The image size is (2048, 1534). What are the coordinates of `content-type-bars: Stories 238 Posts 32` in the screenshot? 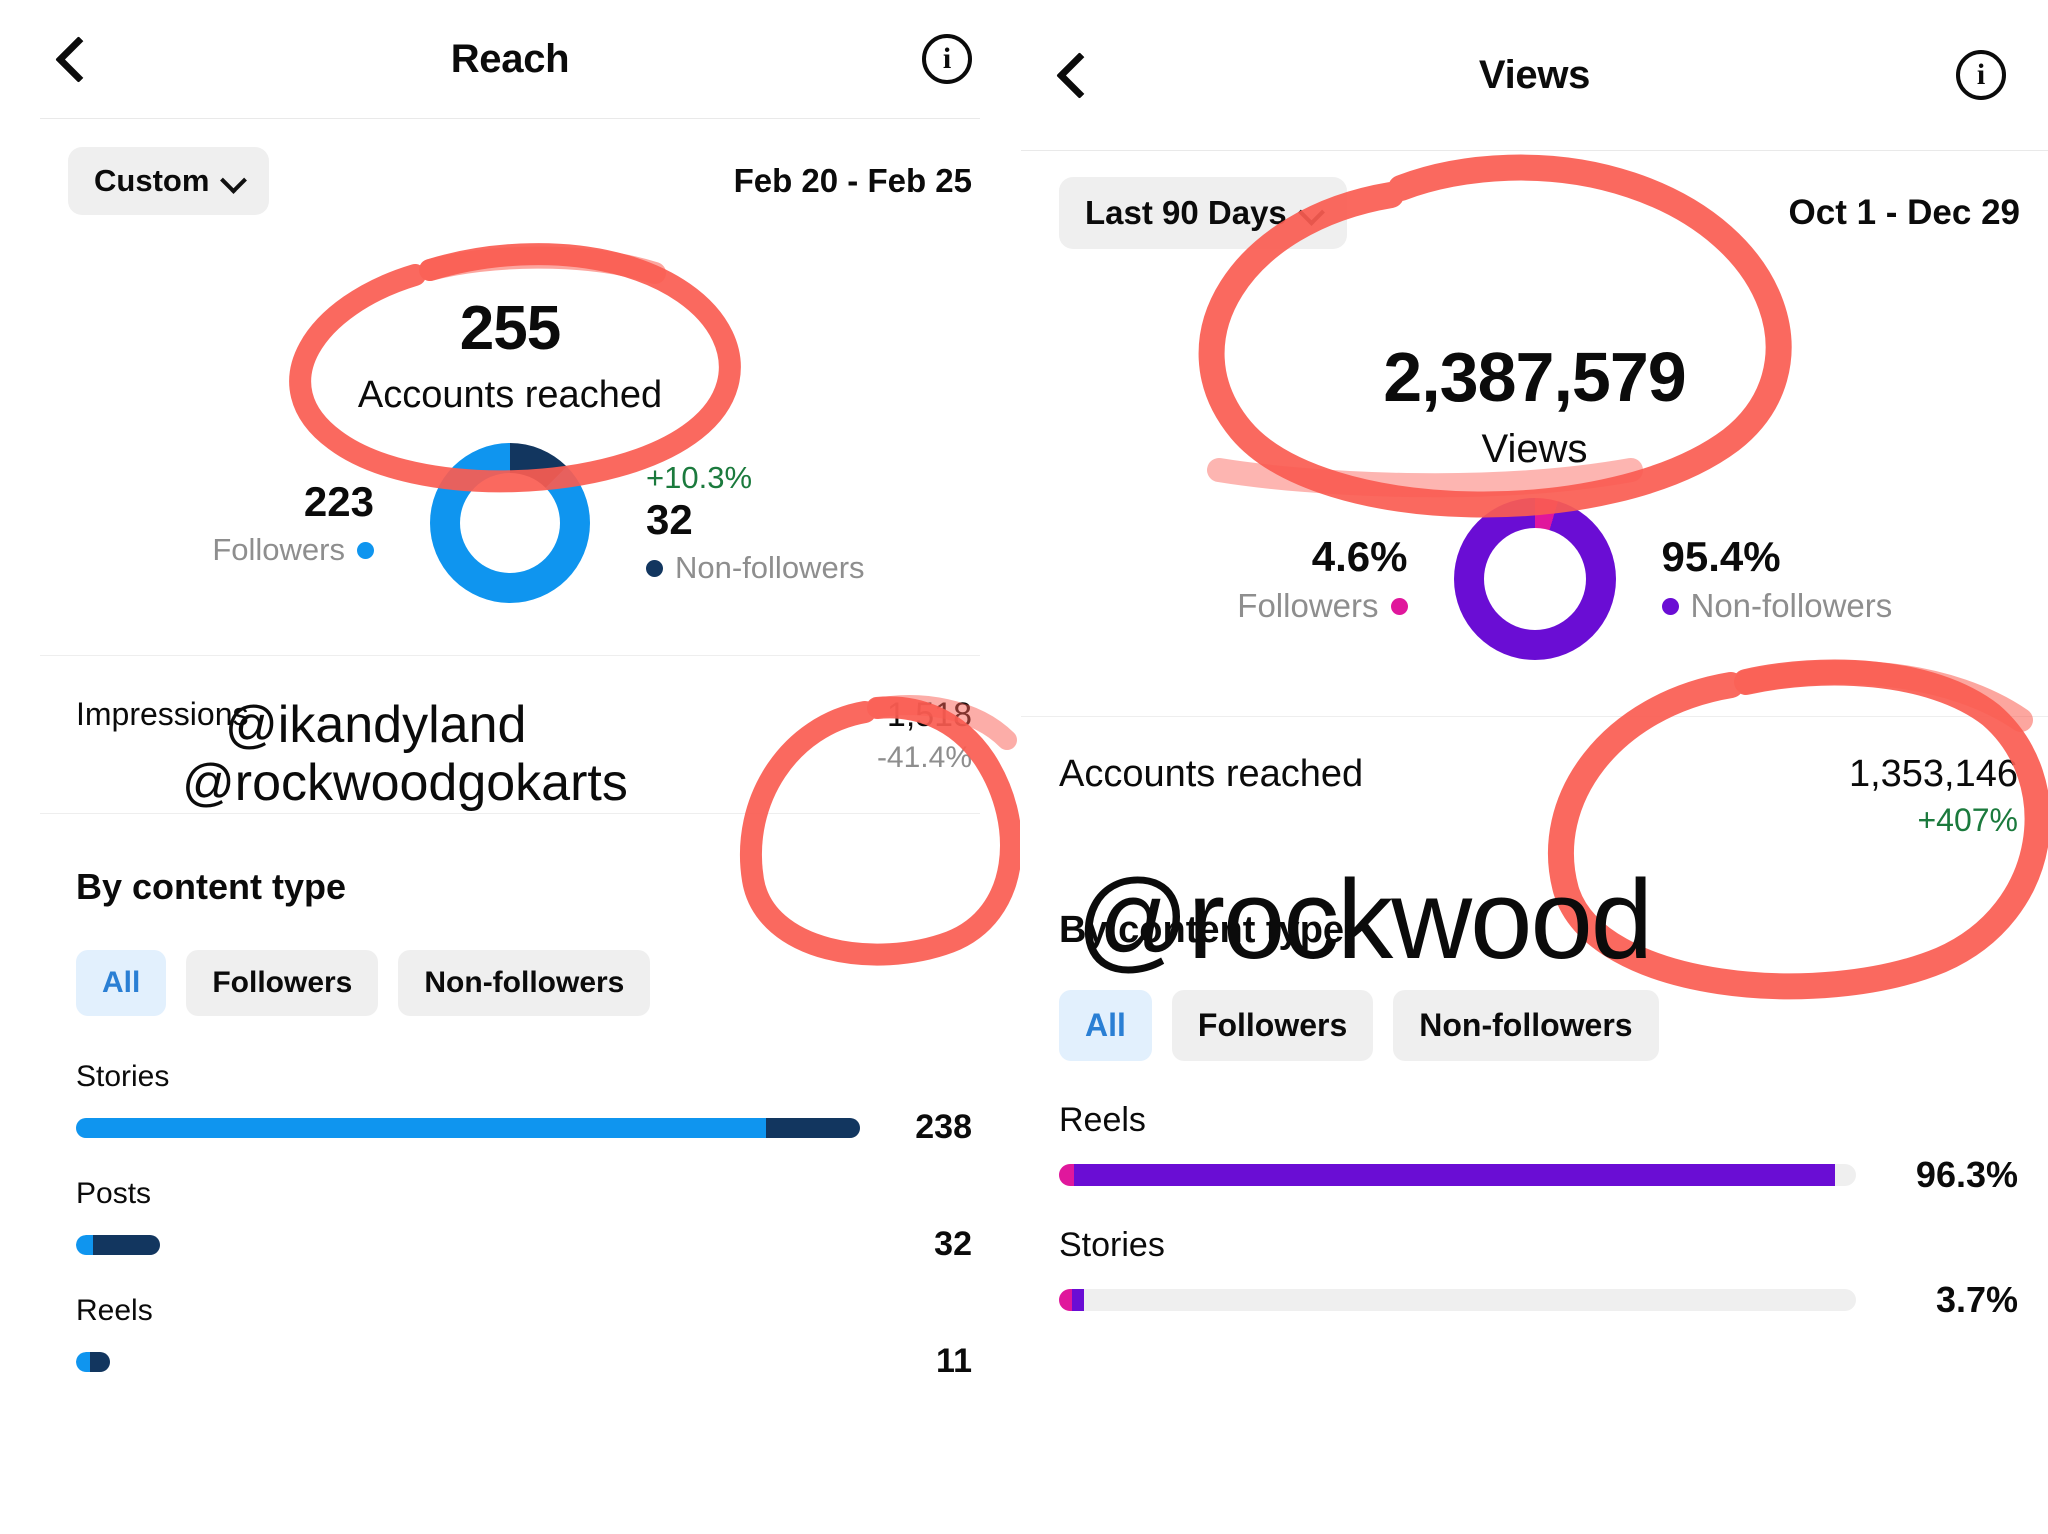 It's located at (510, 1220).